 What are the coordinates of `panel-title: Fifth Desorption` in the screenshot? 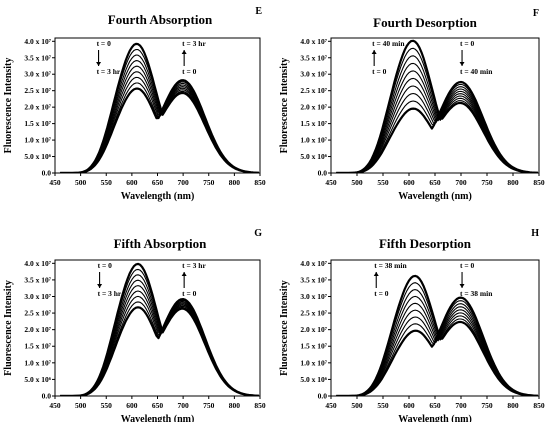 It's located at (425, 243).